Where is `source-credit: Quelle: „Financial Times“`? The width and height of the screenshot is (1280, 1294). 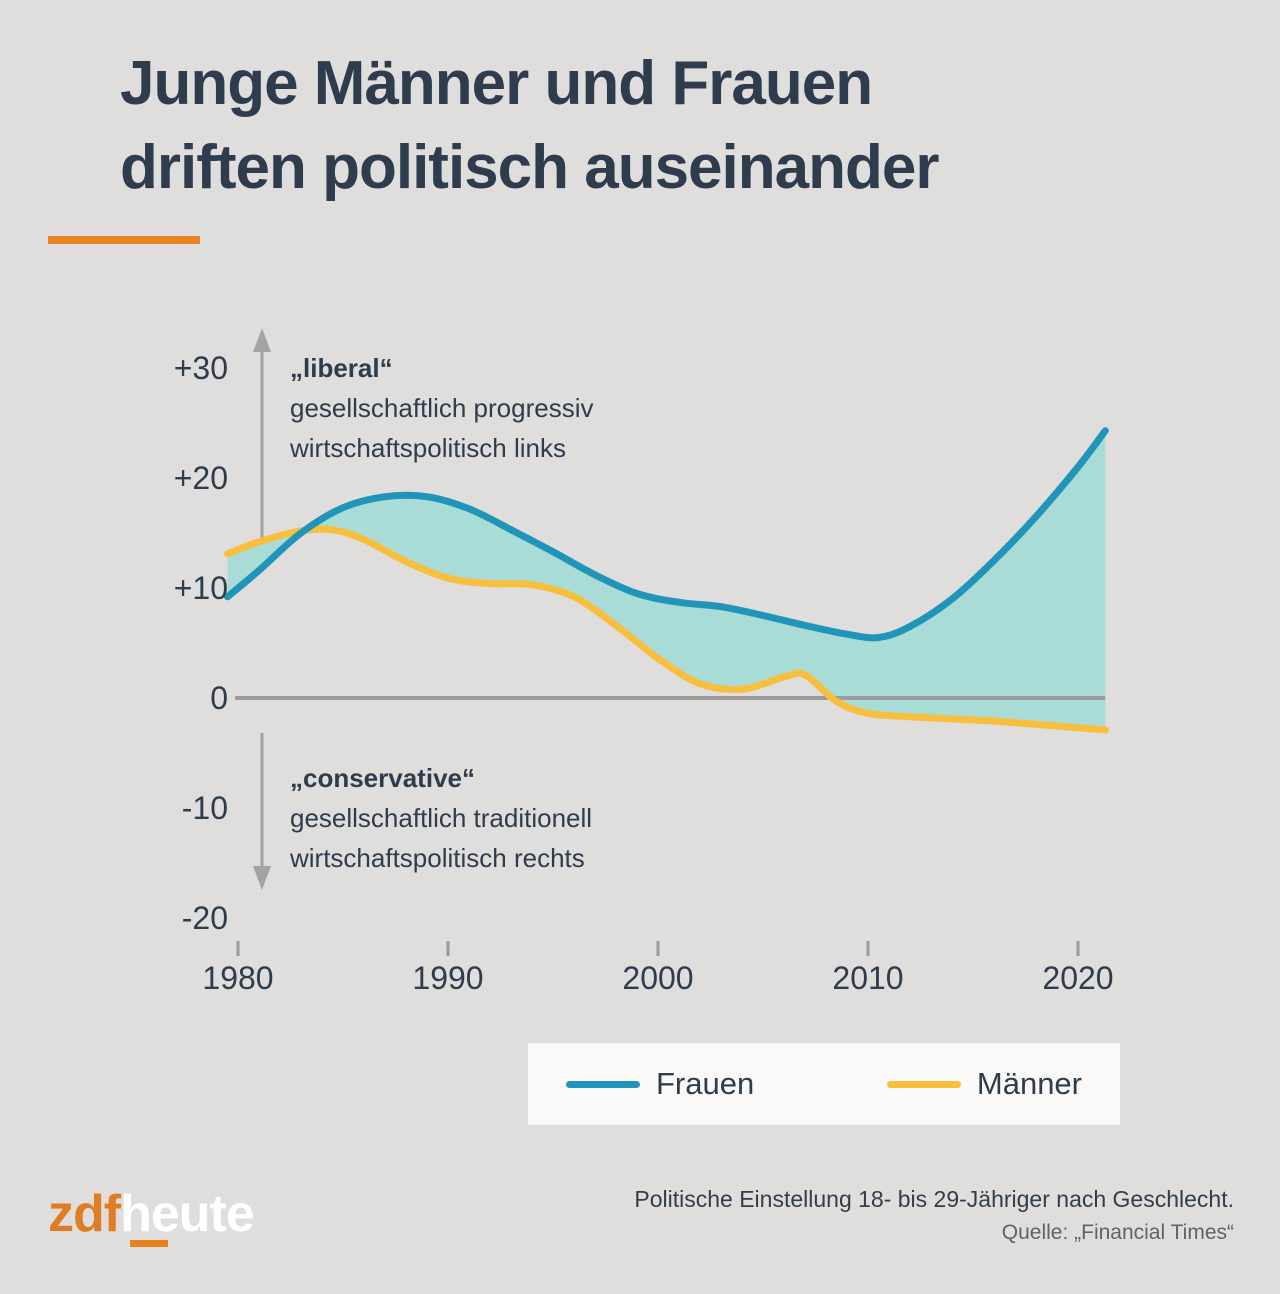
source-credit: Quelle: „Financial Times“ is located at coordinates (1117, 1232).